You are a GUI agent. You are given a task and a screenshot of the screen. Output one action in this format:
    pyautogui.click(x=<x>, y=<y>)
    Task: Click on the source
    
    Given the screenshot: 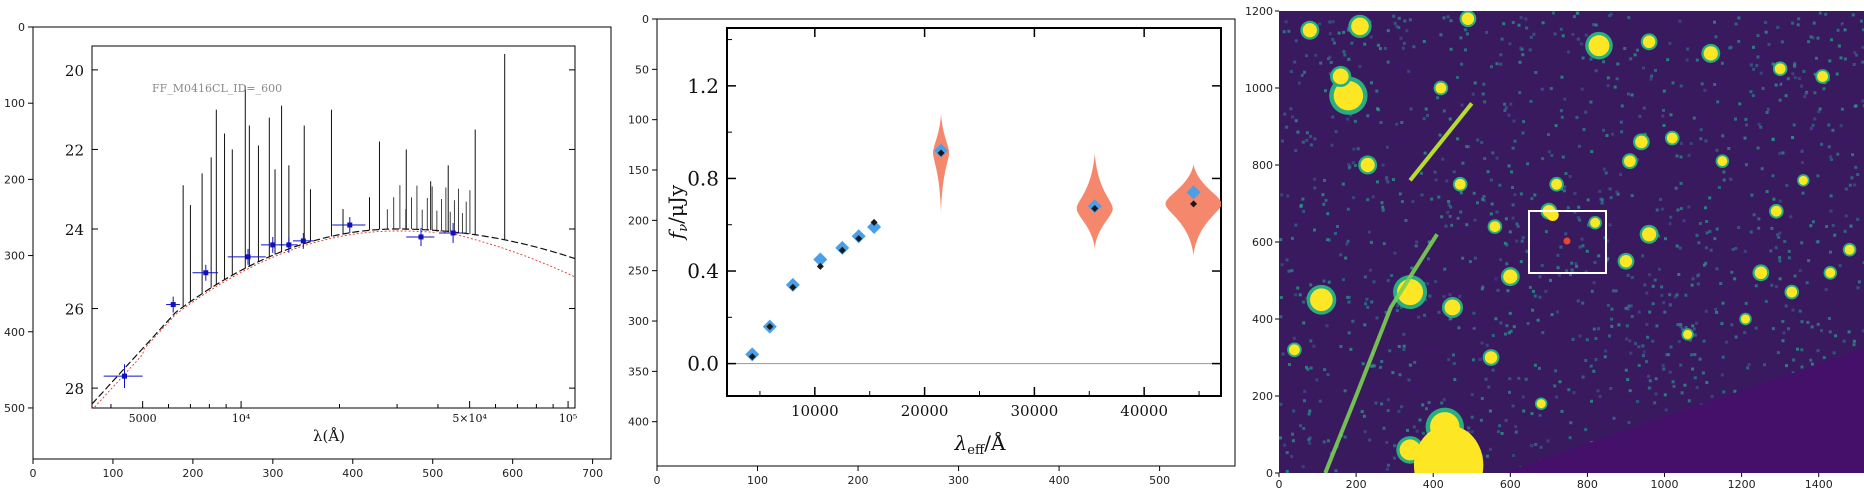 What is the action you would take?
    pyautogui.click(x=1792, y=292)
    